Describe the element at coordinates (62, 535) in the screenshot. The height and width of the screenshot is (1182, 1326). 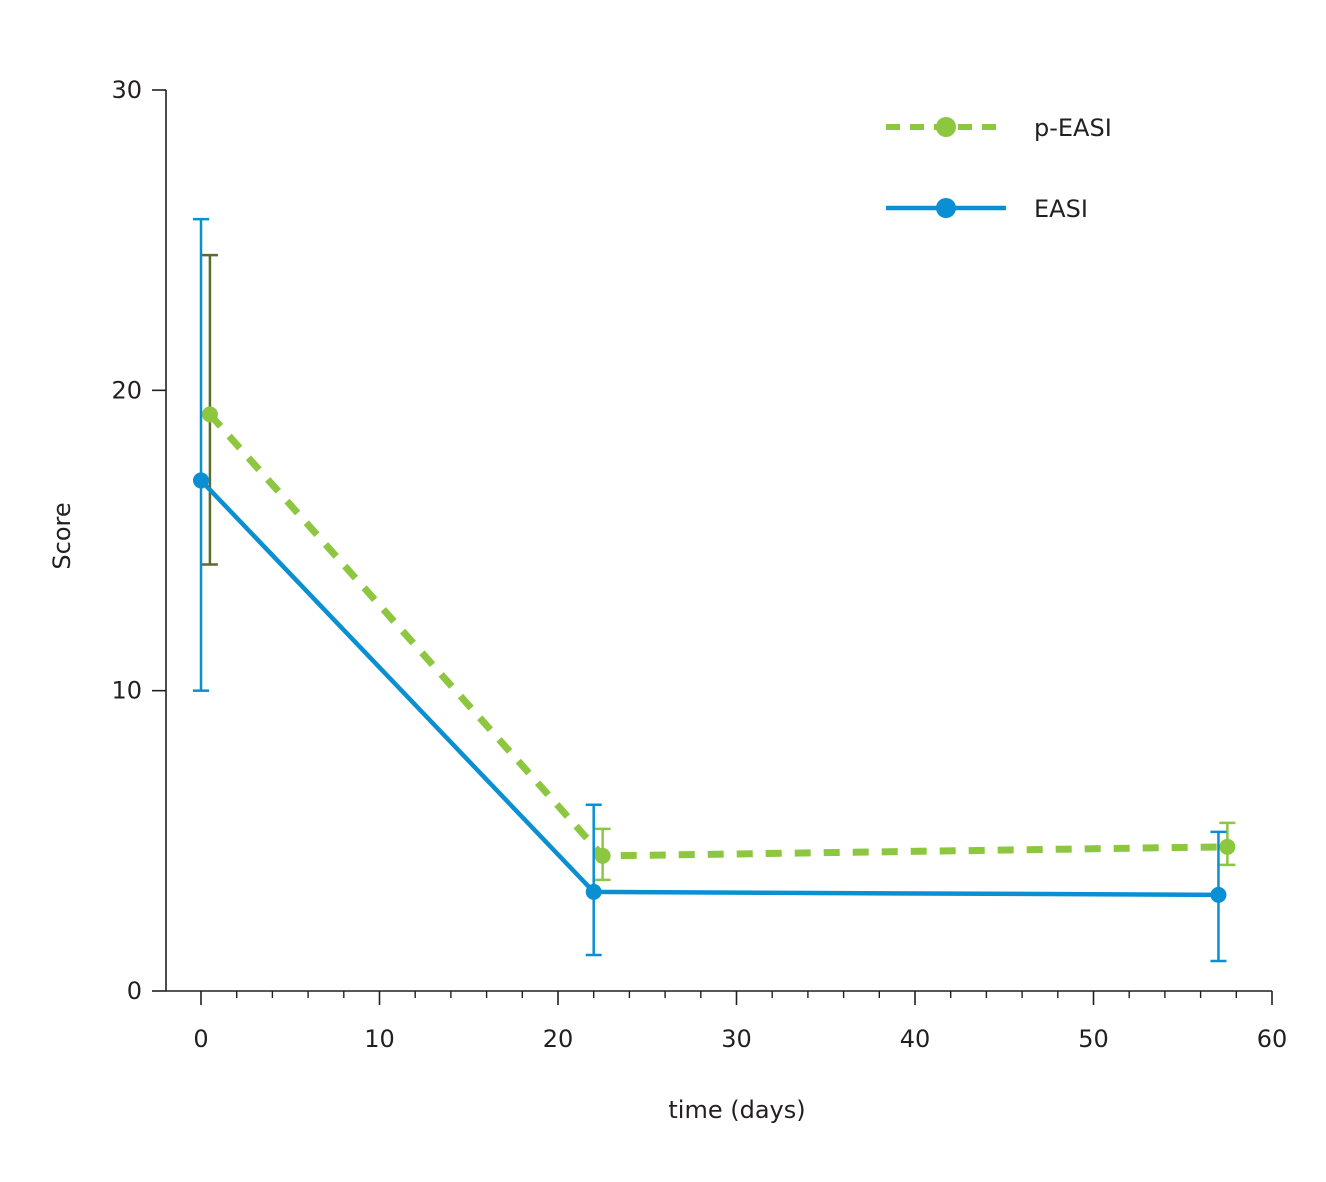
I see `y-axis-title: Score` at that location.